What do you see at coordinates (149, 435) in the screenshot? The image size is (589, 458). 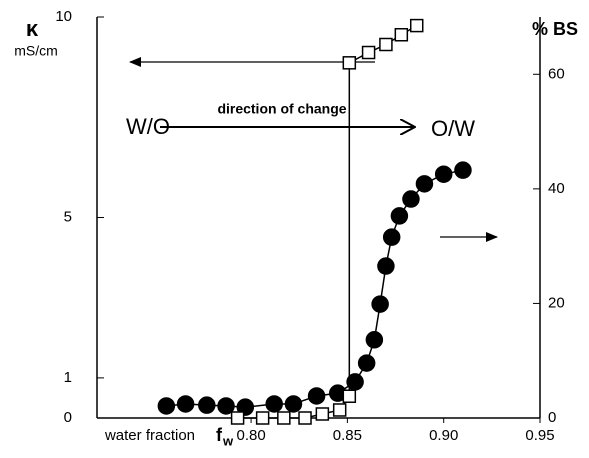 I see `x-label: water fraction` at bounding box center [149, 435].